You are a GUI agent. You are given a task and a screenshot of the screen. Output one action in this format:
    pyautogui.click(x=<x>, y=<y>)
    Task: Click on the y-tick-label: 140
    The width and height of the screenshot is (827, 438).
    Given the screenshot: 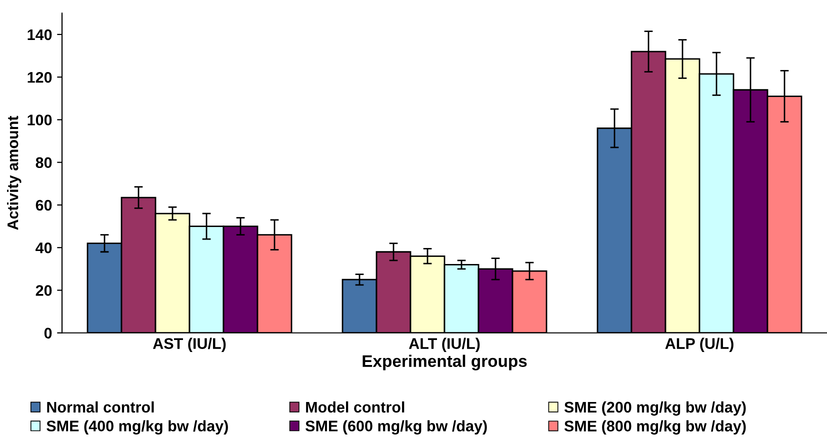 What is the action you would take?
    pyautogui.click(x=40, y=34)
    